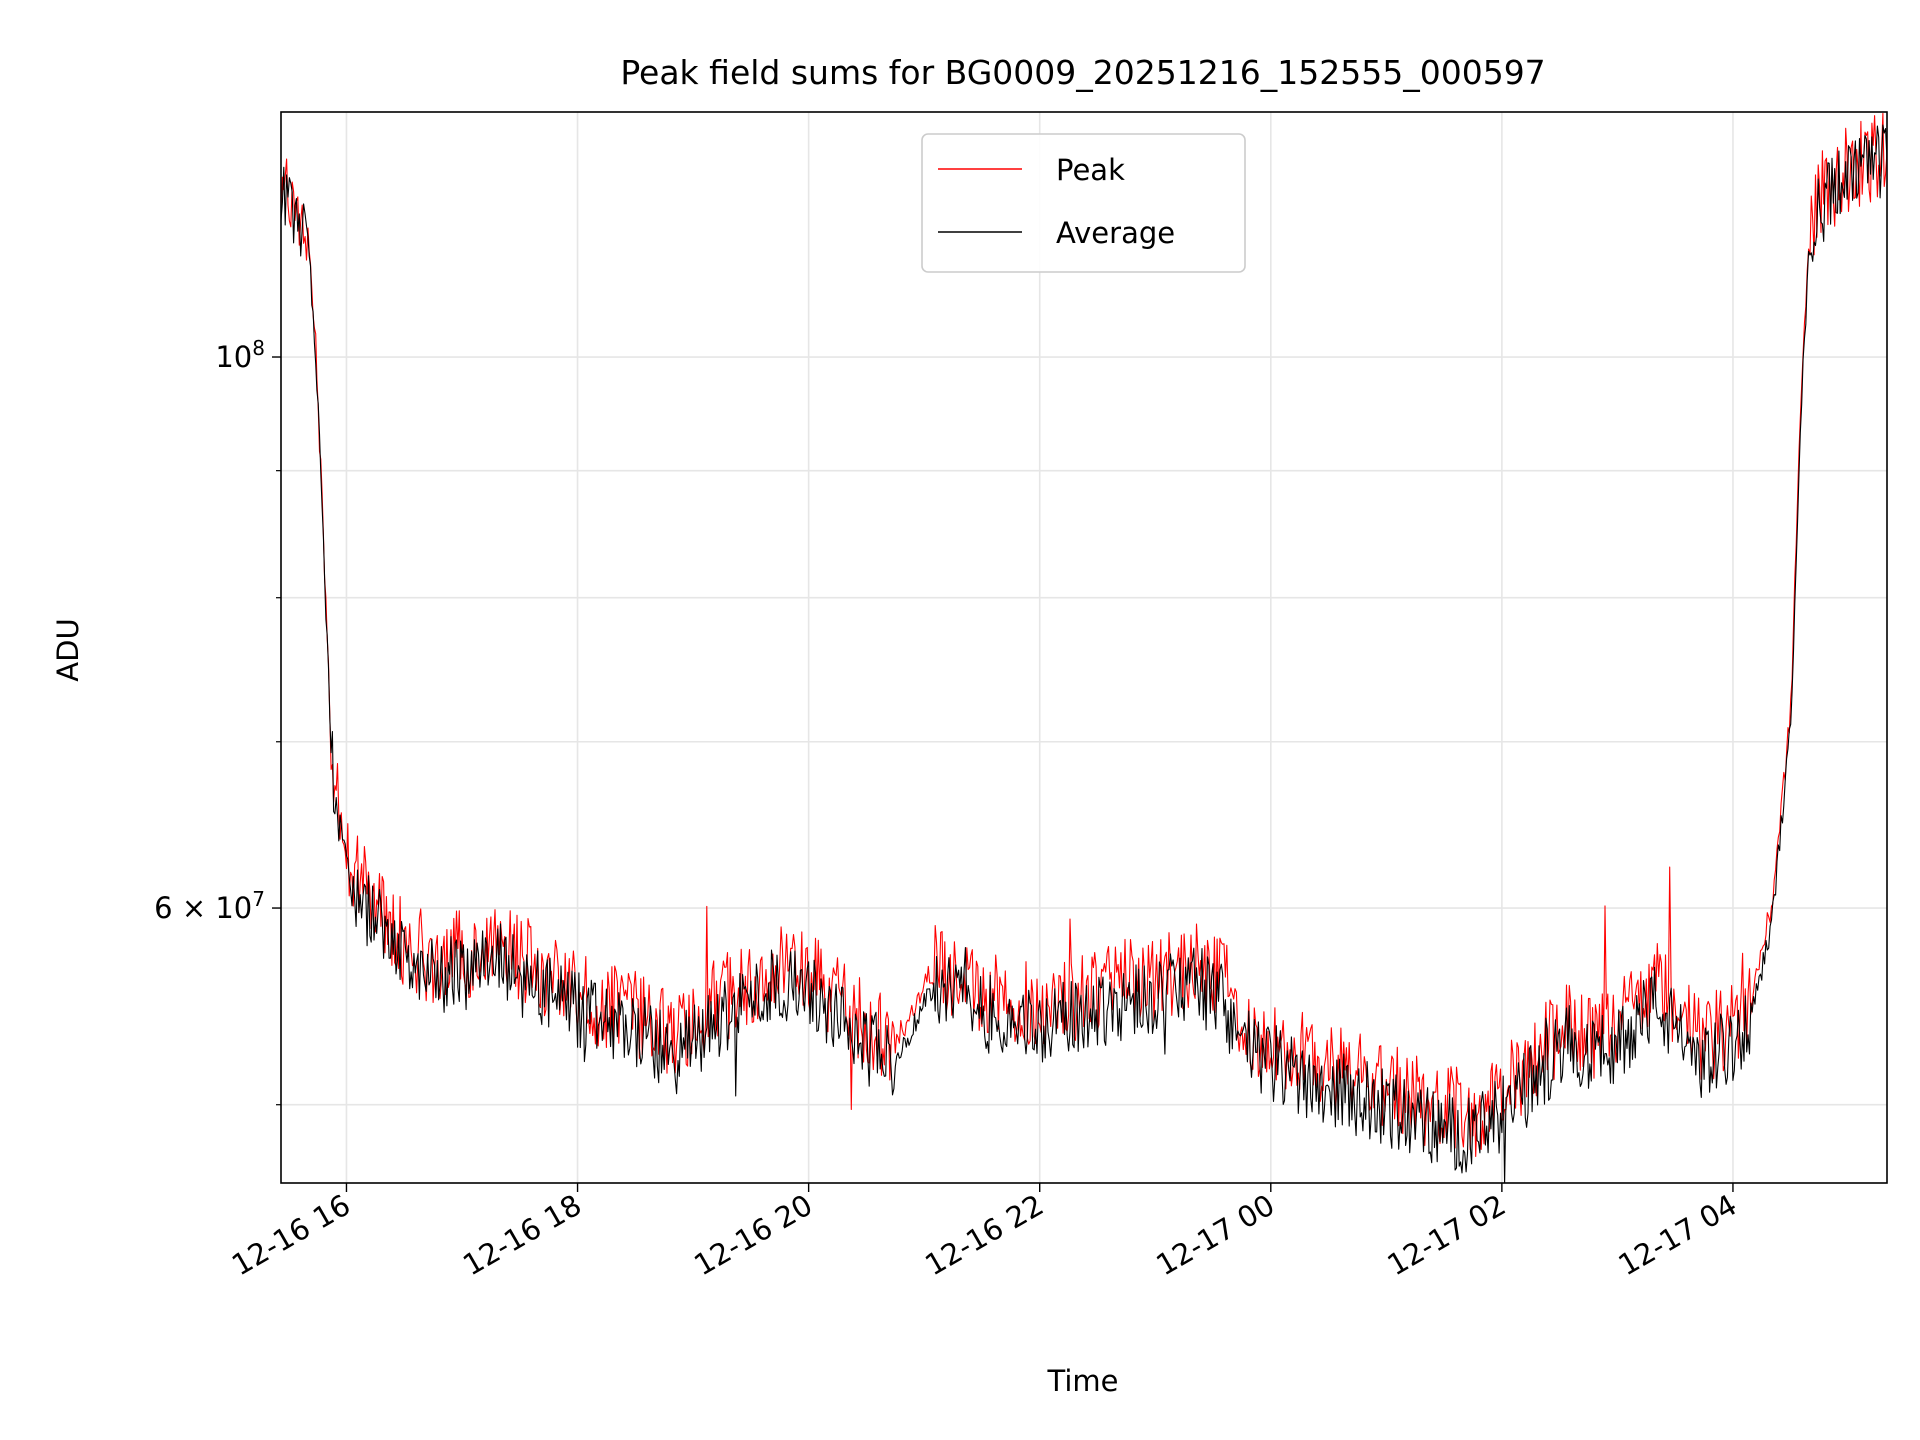  I want to click on y-tick-label: 108, so click(240, 355).